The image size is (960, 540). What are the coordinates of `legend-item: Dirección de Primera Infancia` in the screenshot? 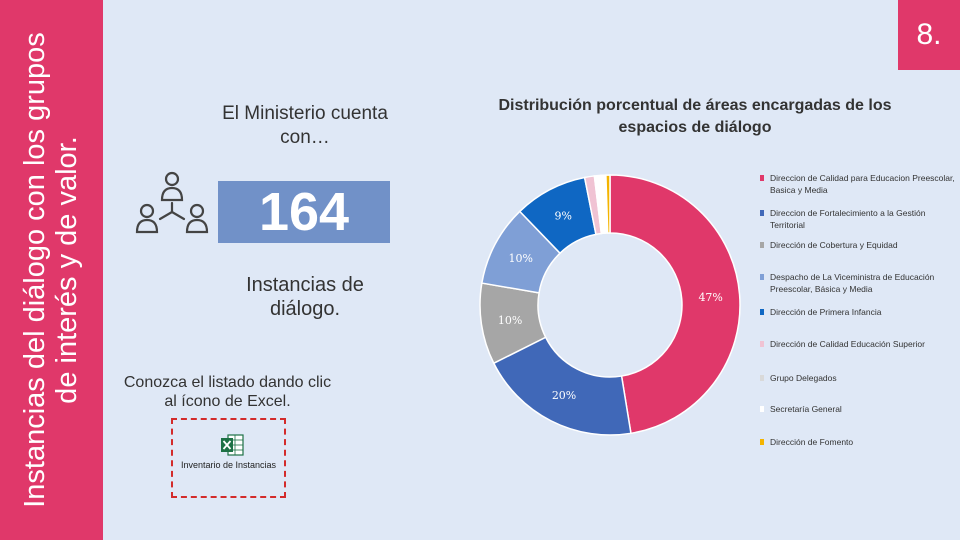 It's located at (857, 312).